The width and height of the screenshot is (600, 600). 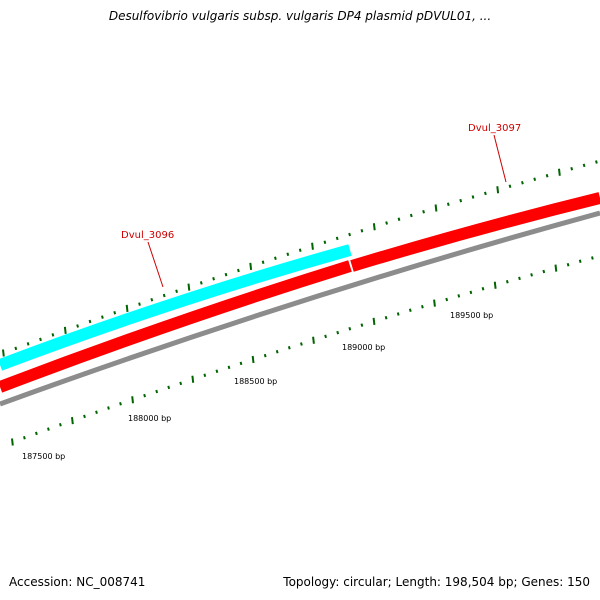 I want to click on position-label-189000: 189000 bp, so click(x=363, y=347).